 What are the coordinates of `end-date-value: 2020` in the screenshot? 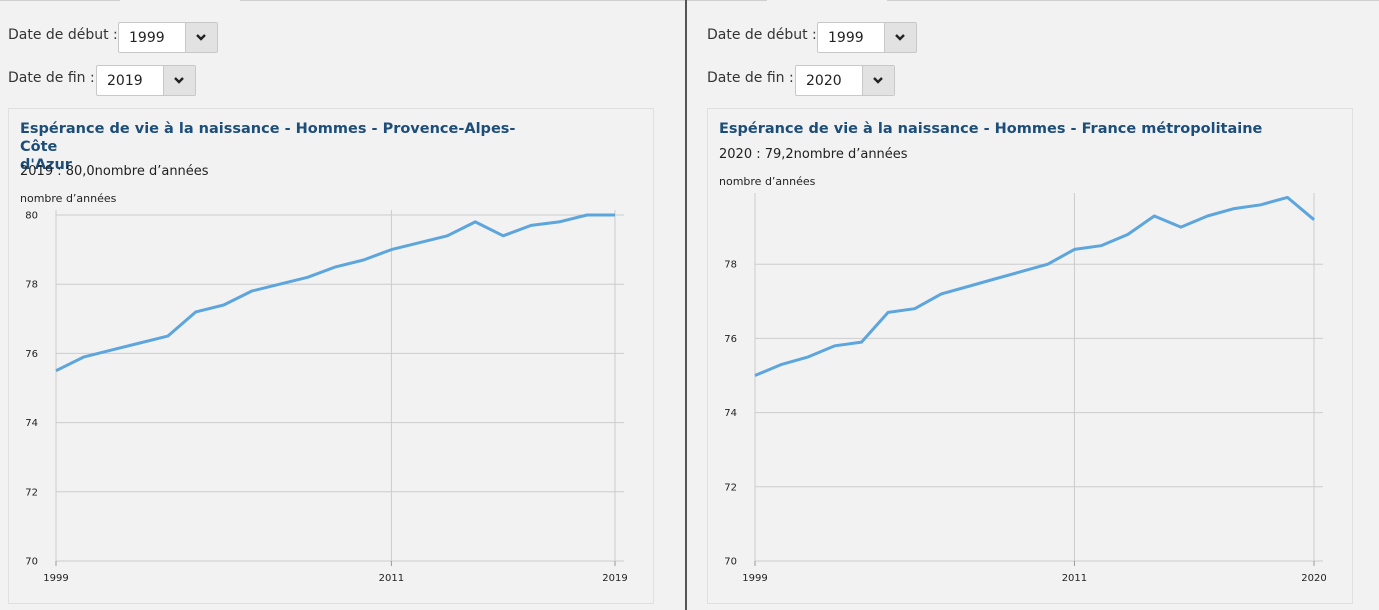 It's located at (824, 81).